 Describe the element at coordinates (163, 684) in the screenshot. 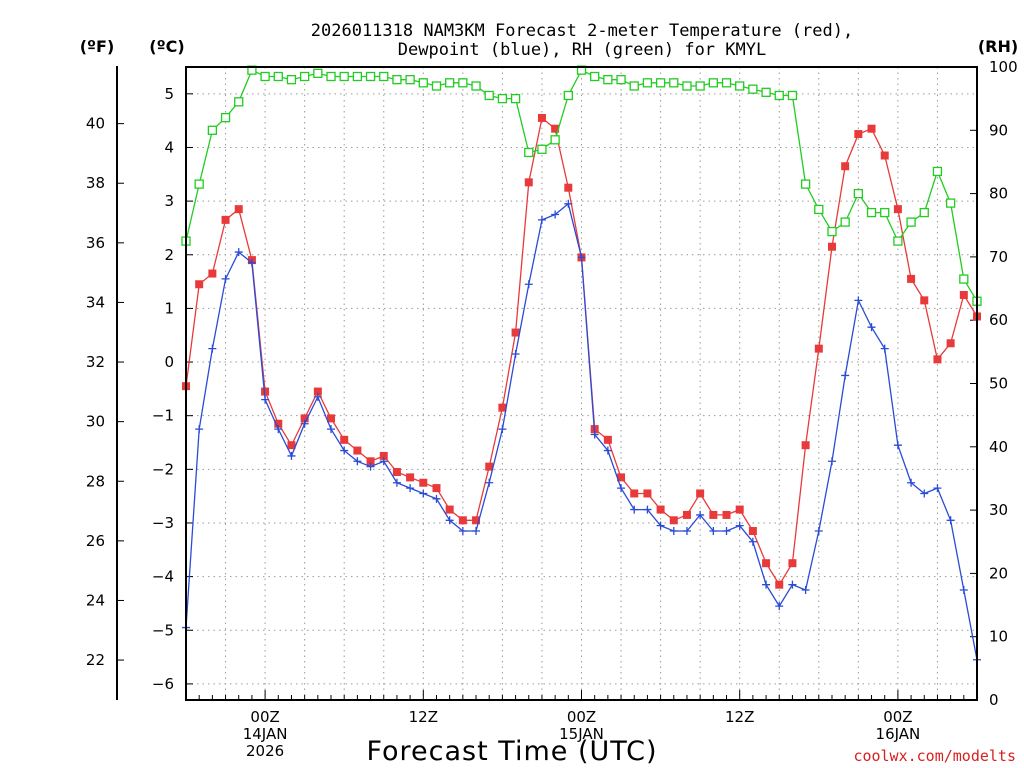

I see `celsius-tick-label: −6` at that location.